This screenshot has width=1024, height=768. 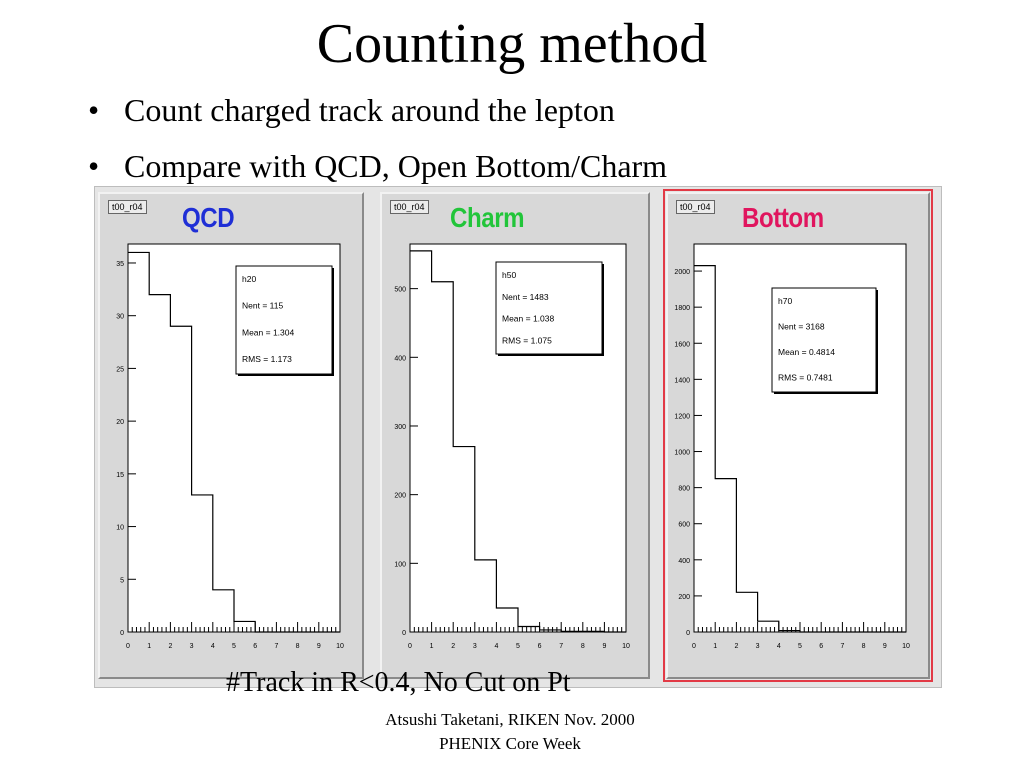 I want to click on y-tick-label: 800, so click(x=684, y=489).